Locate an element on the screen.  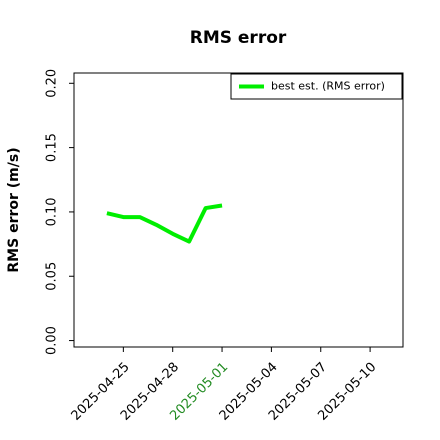
y-tick-label: 0.20 is located at coordinates (52, 83).